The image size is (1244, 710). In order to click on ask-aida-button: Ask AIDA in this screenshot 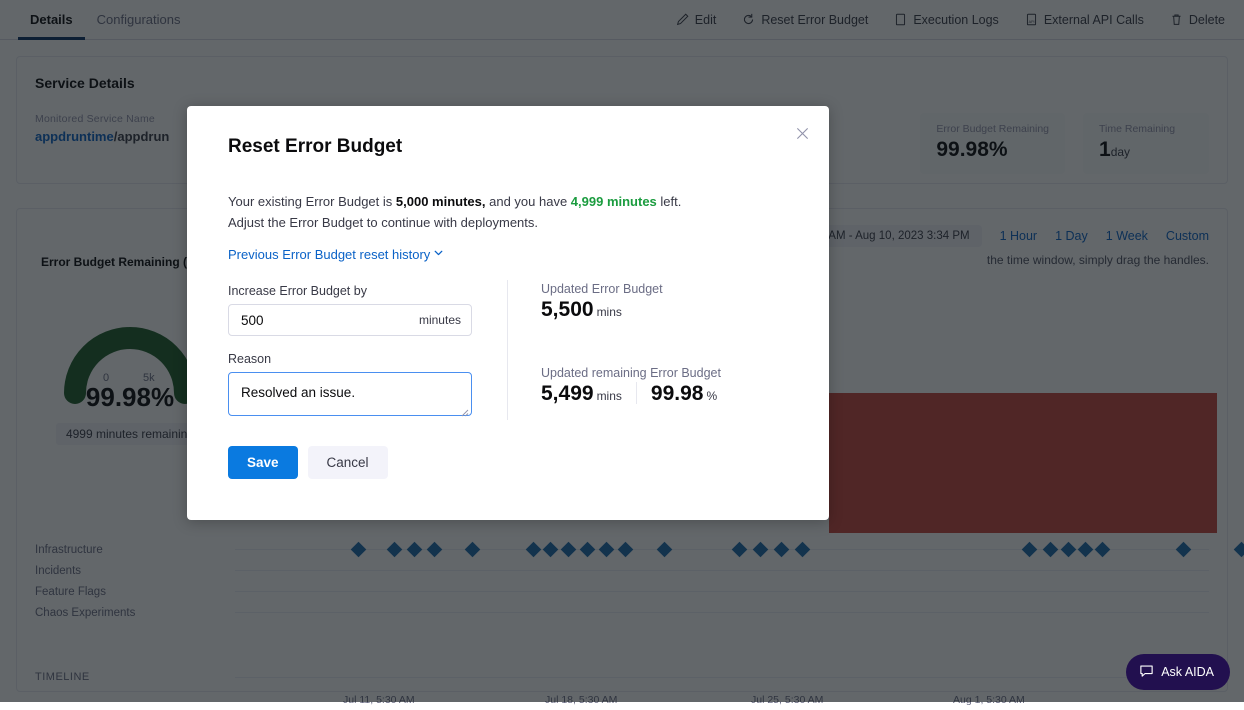, I will do `click(1178, 672)`.